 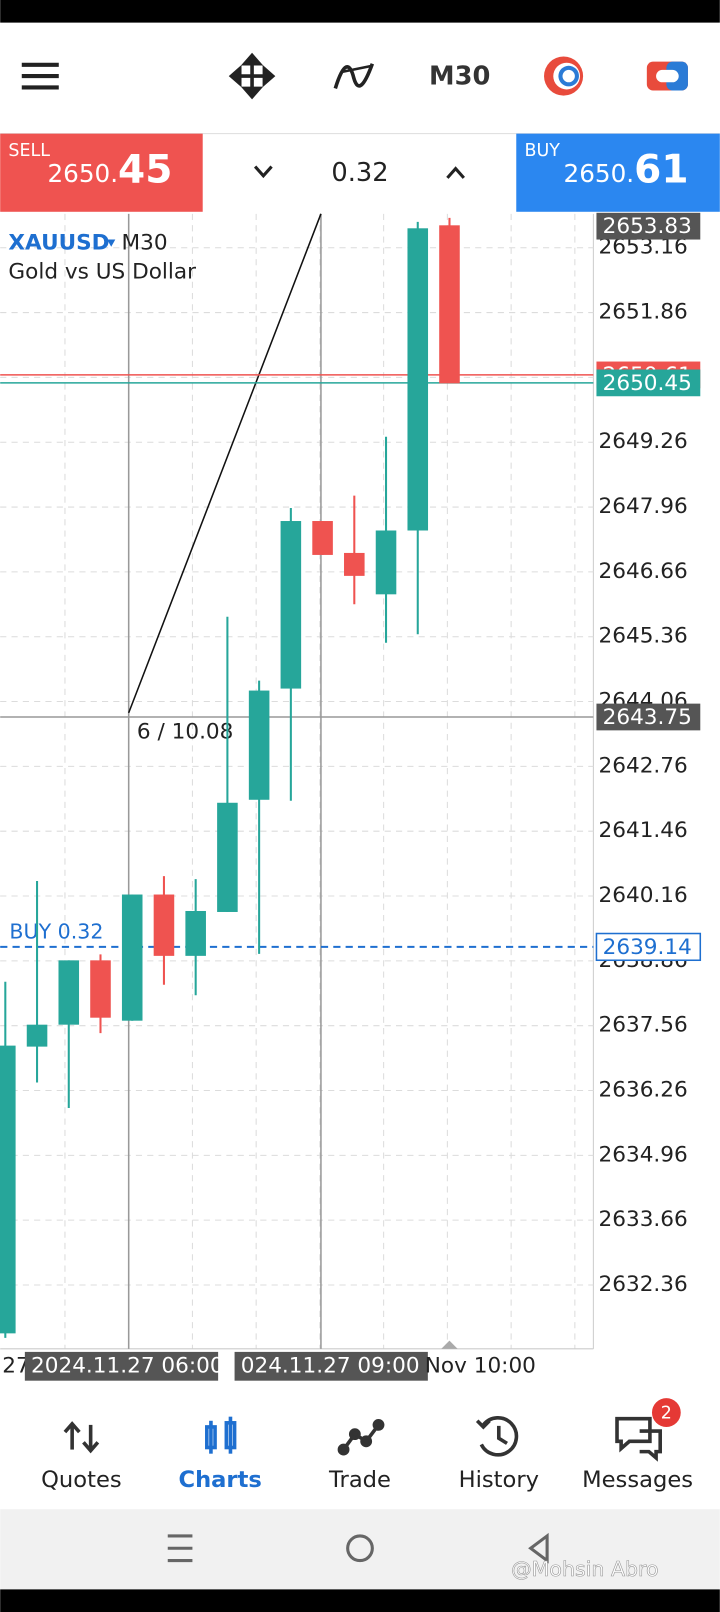 What do you see at coordinates (360, 11) in the screenshot?
I see `status-bar` at bounding box center [360, 11].